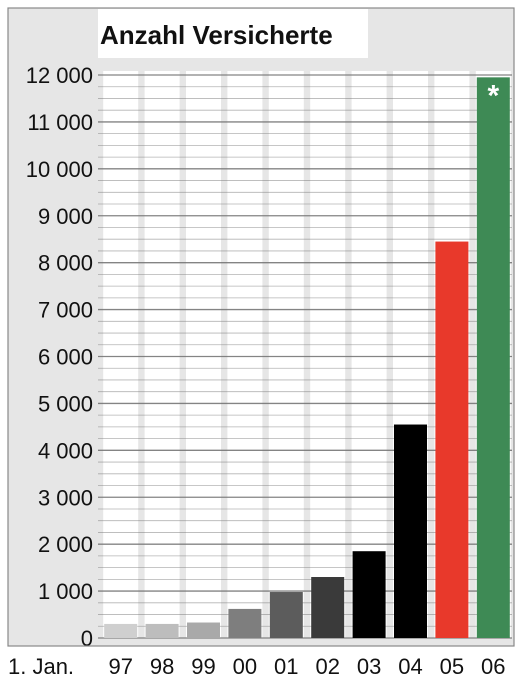 This screenshot has width=523, height=684. Describe the element at coordinates (59, 75) in the screenshot. I see `y-tick-label: 12 000` at that location.